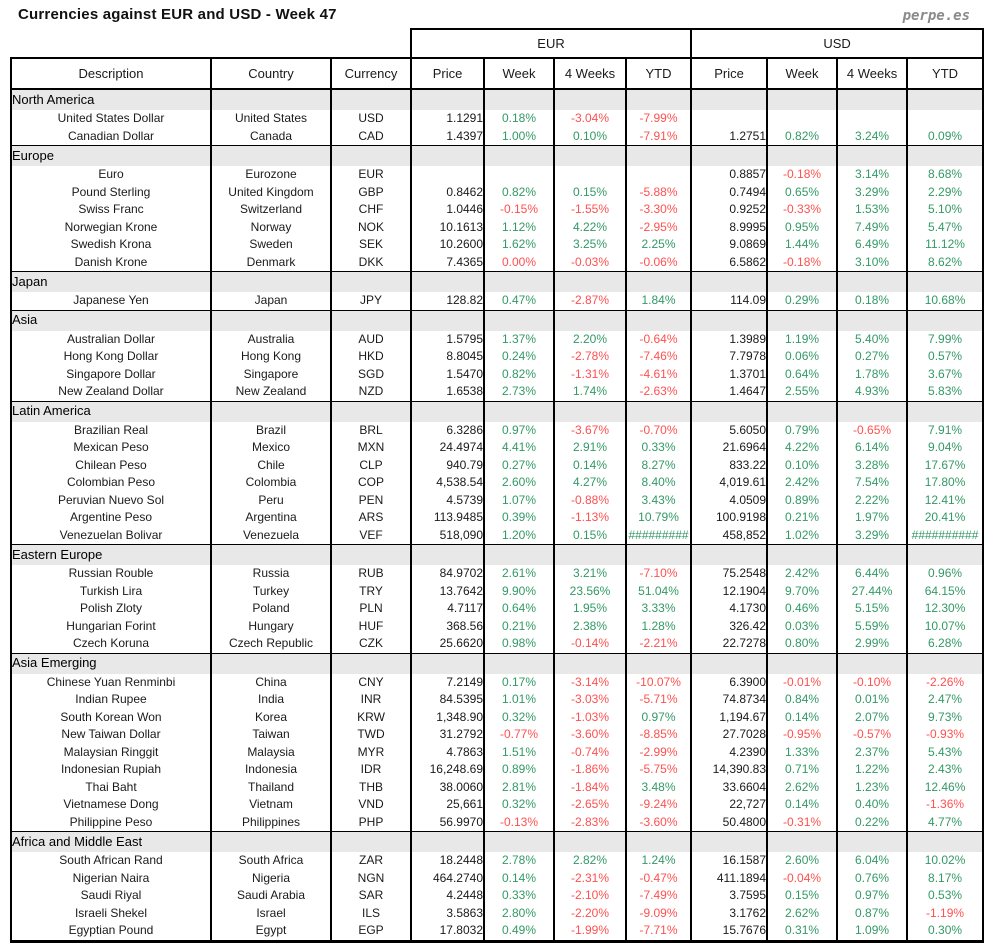 The image size is (984, 943). Describe the element at coordinates (802, 175) in the screenshot. I see `pct-cell: -0.18%` at that location.